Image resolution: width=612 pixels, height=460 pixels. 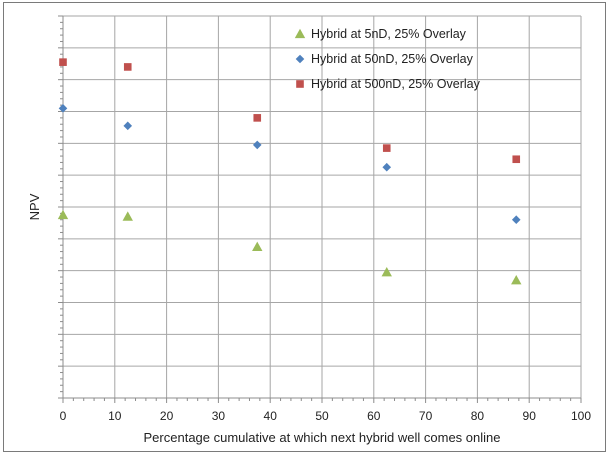 What do you see at coordinates (322, 416) in the screenshot?
I see `x-tick-label: 50` at bounding box center [322, 416].